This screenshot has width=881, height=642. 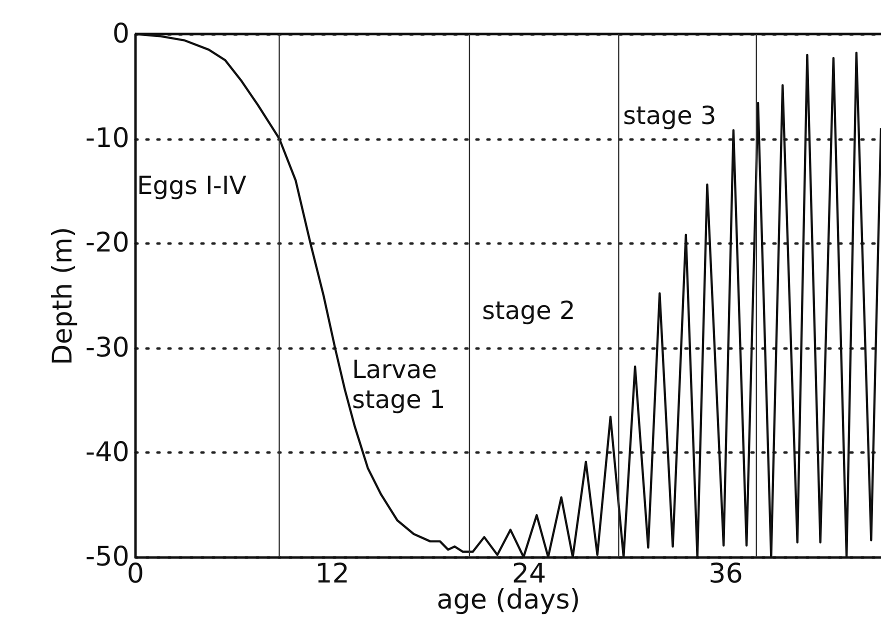 I want to click on y-tick-label: -20, so click(x=107, y=243).